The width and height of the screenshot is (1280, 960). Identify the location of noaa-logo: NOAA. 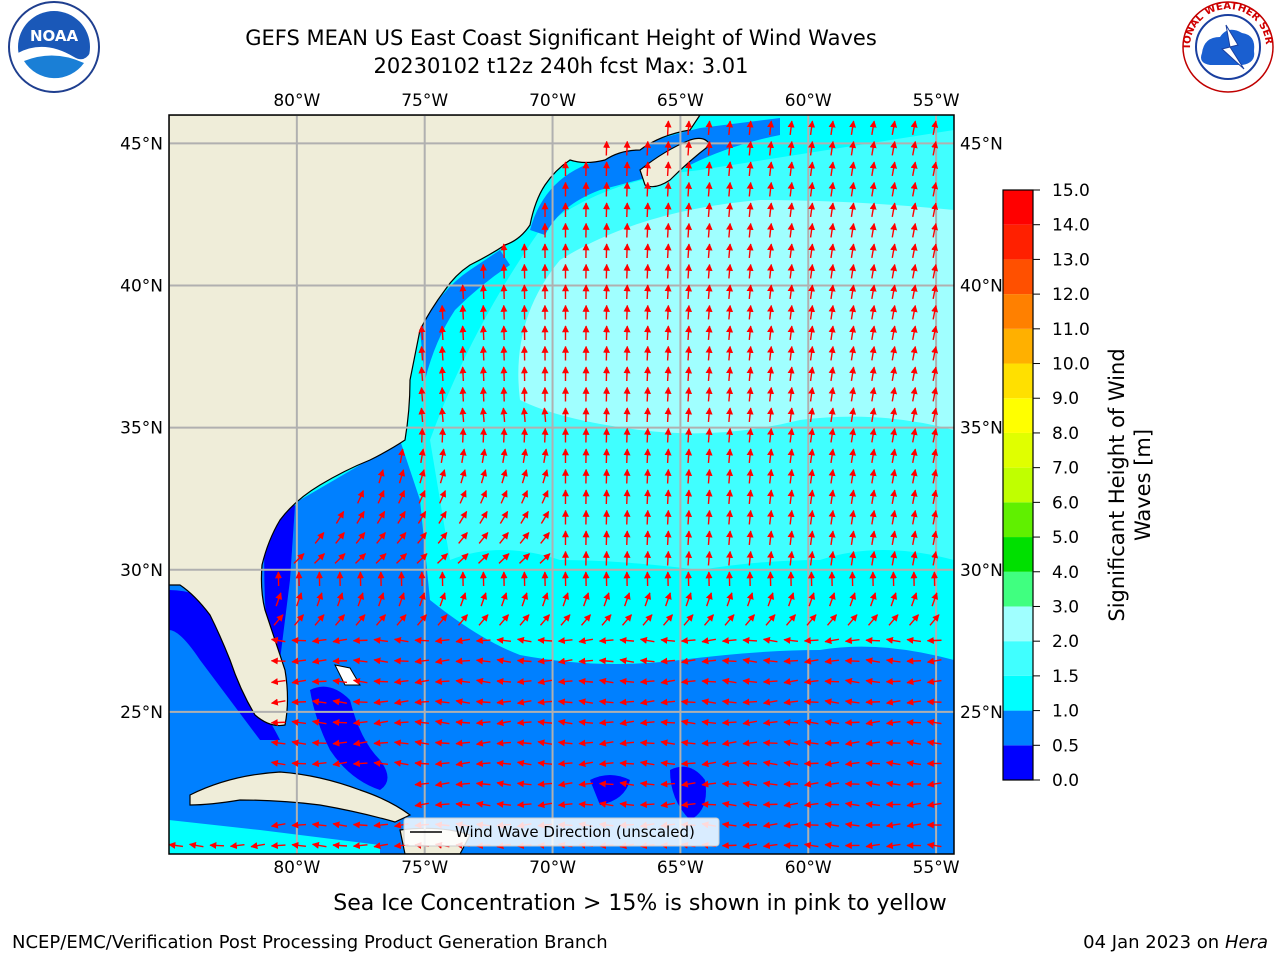
(54, 47).